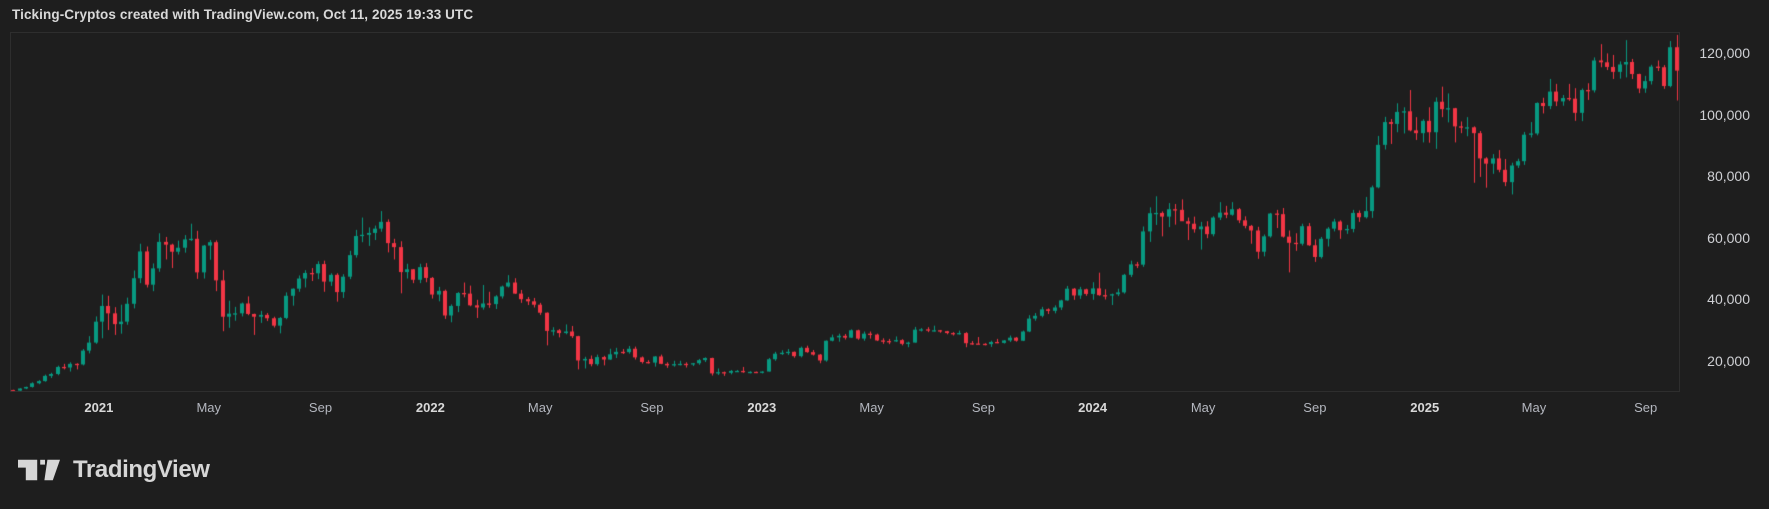  I want to click on price-axis-label: 120,000, so click(1724, 53).